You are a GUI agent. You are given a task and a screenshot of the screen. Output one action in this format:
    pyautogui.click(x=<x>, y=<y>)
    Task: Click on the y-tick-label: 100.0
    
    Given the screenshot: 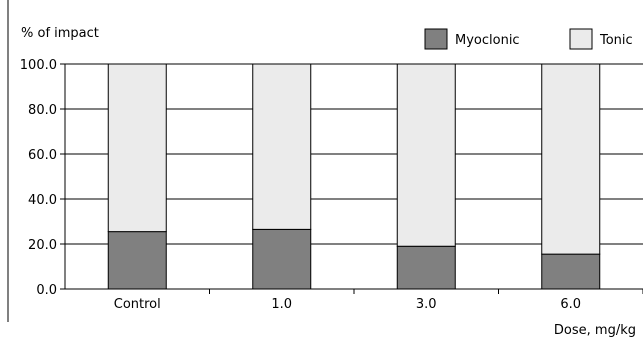 What is the action you would take?
    pyautogui.click(x=38, y=65)
    